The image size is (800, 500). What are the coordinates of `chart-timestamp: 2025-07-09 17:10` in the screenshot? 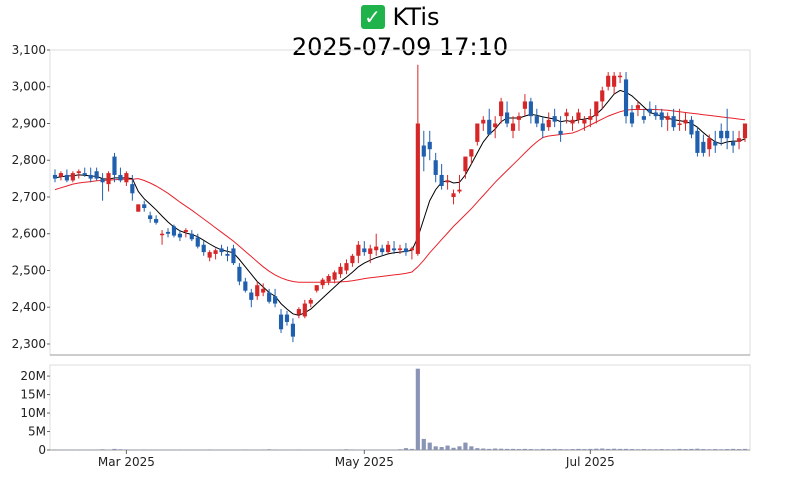 It's located at (400, 47).